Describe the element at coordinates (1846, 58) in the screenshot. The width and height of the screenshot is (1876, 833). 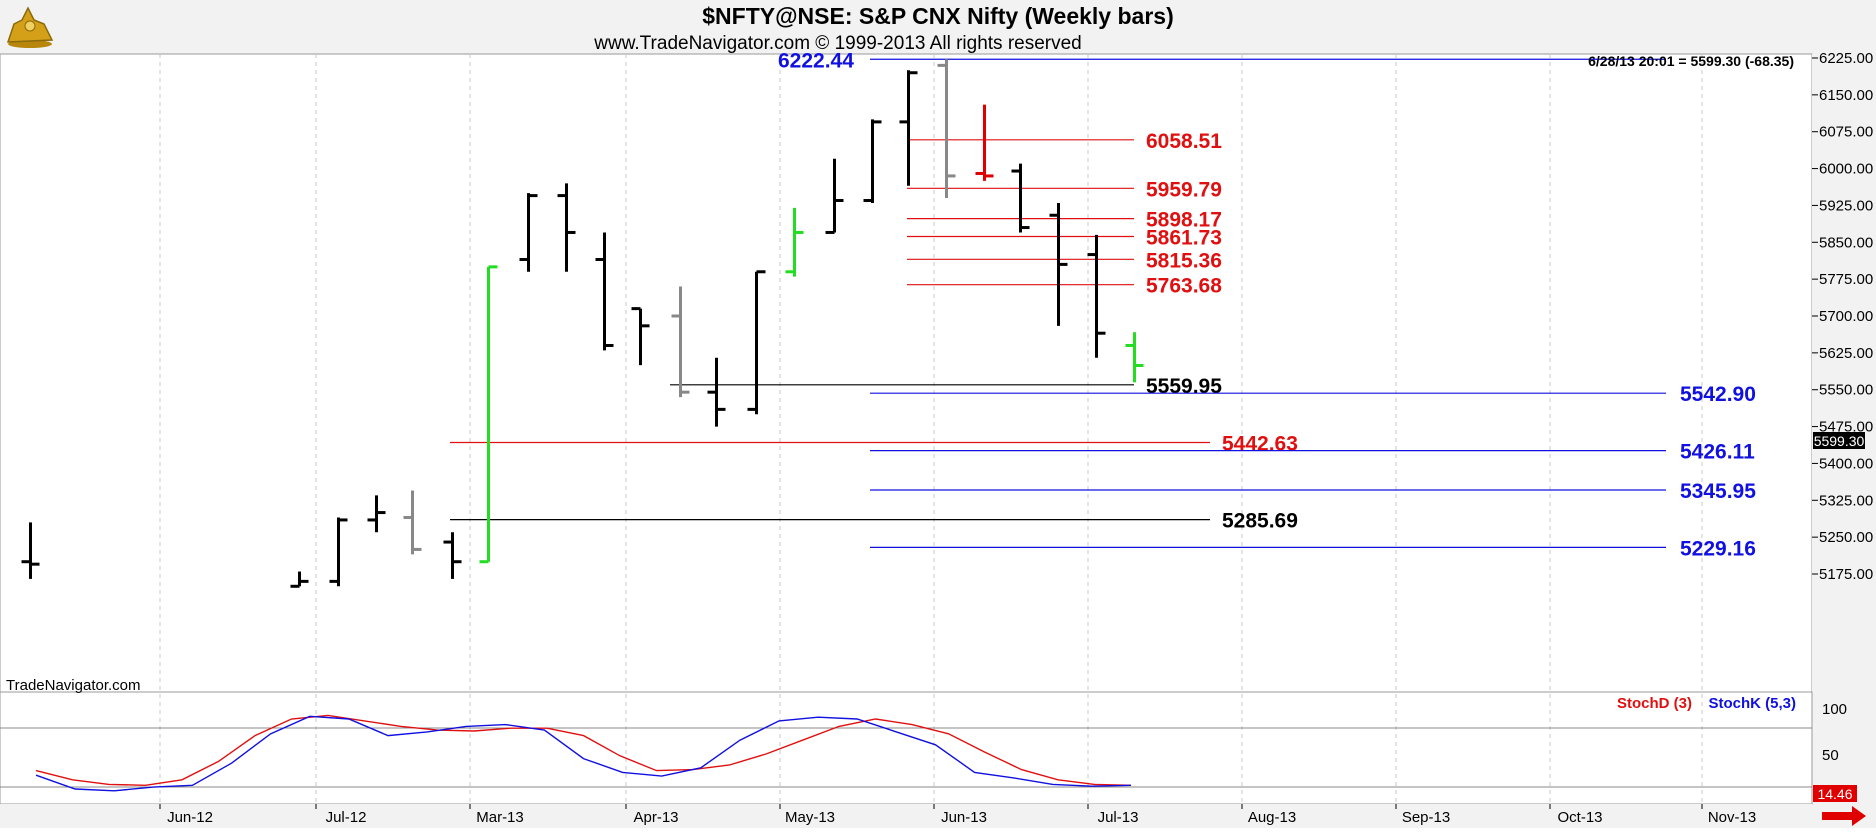
I see `y-tick-label: 6225.00` at that location.